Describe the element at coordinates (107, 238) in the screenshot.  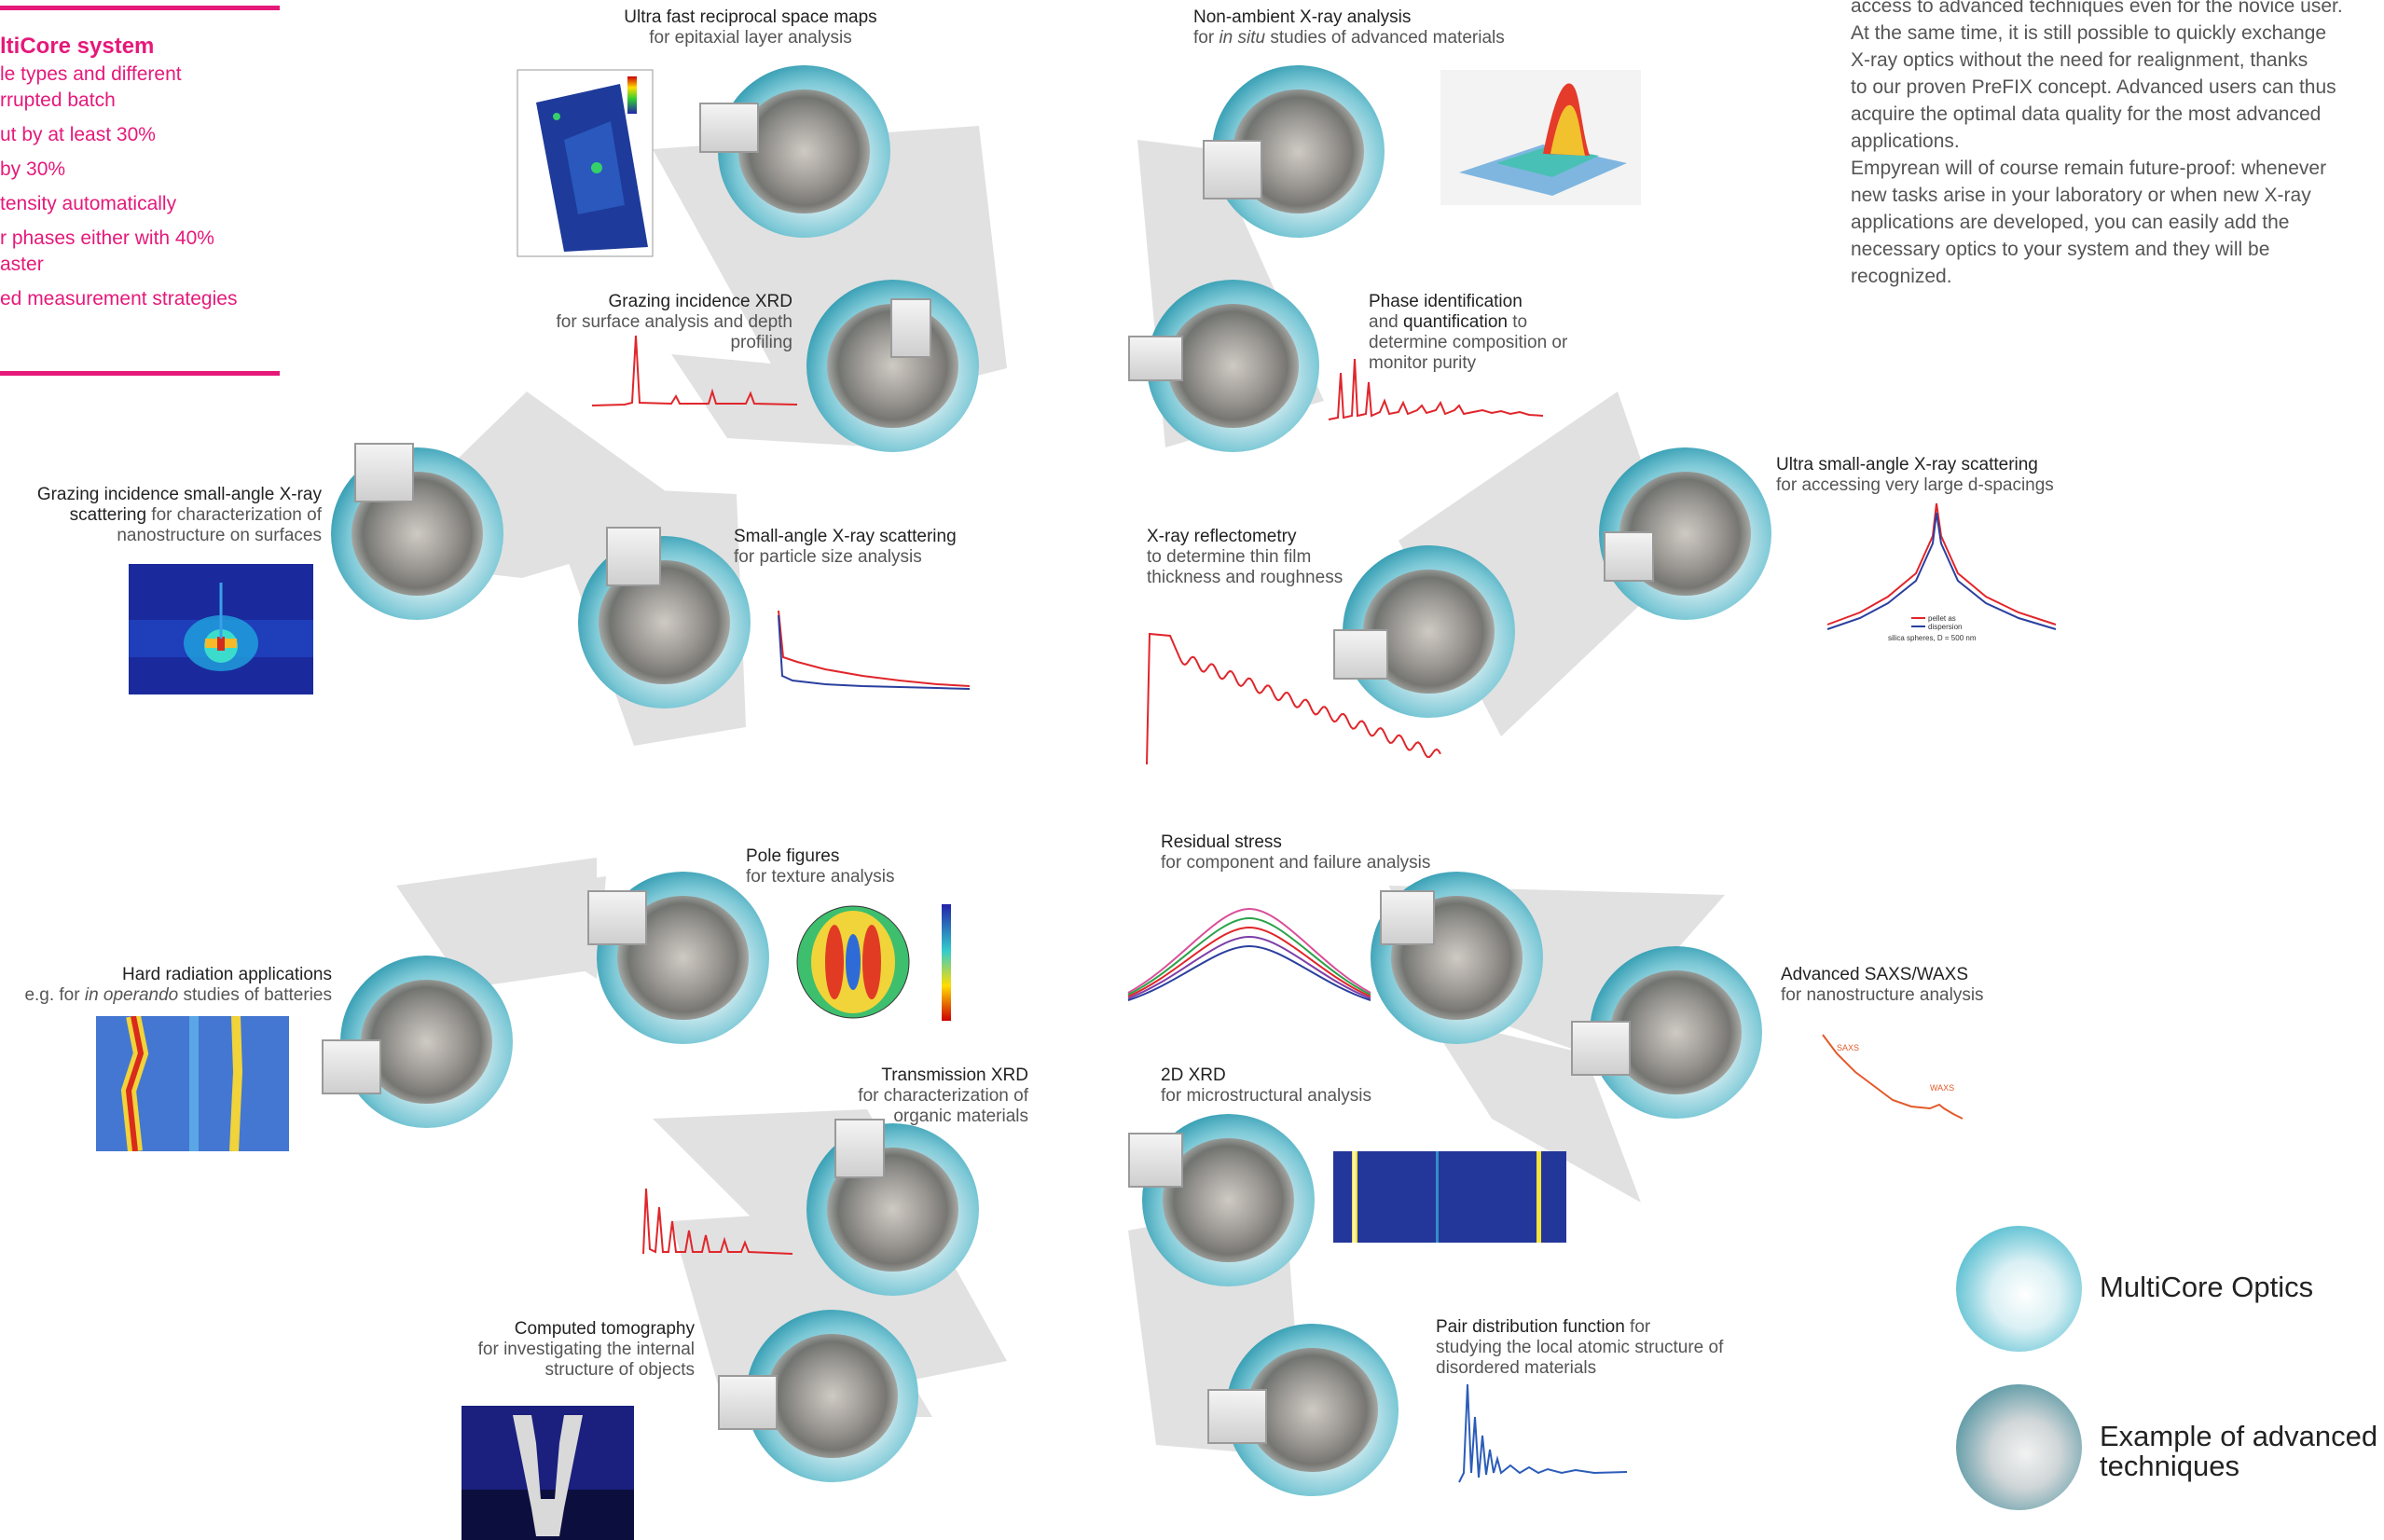
I see `feature-item: r phases either with 40%` at that location.